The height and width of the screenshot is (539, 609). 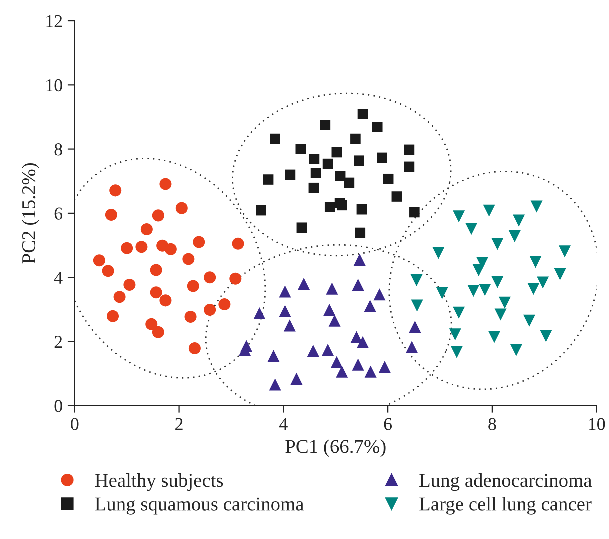 I want to click on legend-label: Lung adenocarcinoma, so click(x=506, y=483).